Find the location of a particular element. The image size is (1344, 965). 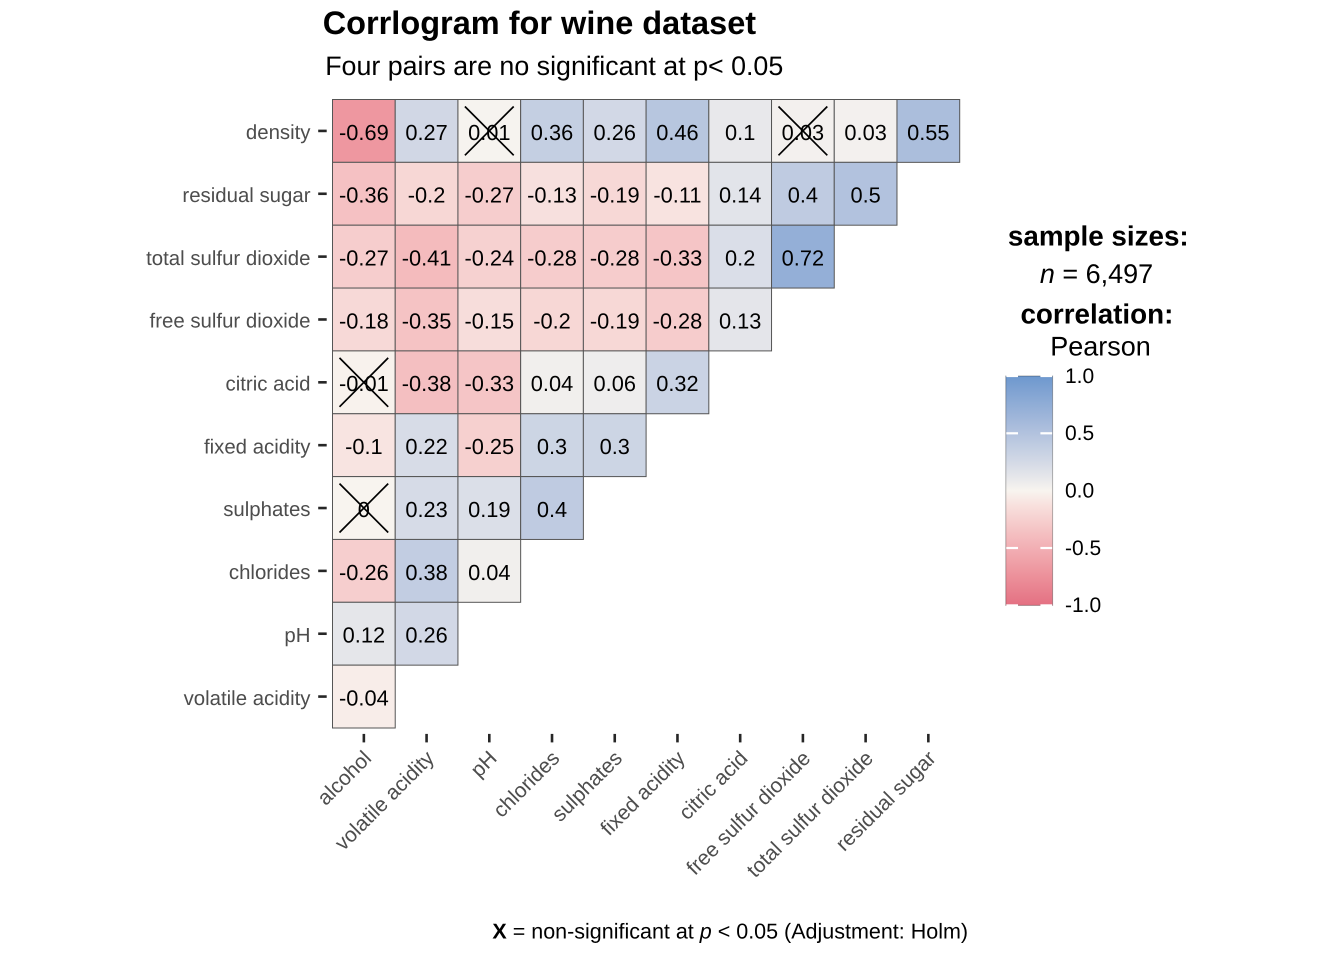

svg-text: Corrlogram for wine dataset is located at coordinates (540, 23).